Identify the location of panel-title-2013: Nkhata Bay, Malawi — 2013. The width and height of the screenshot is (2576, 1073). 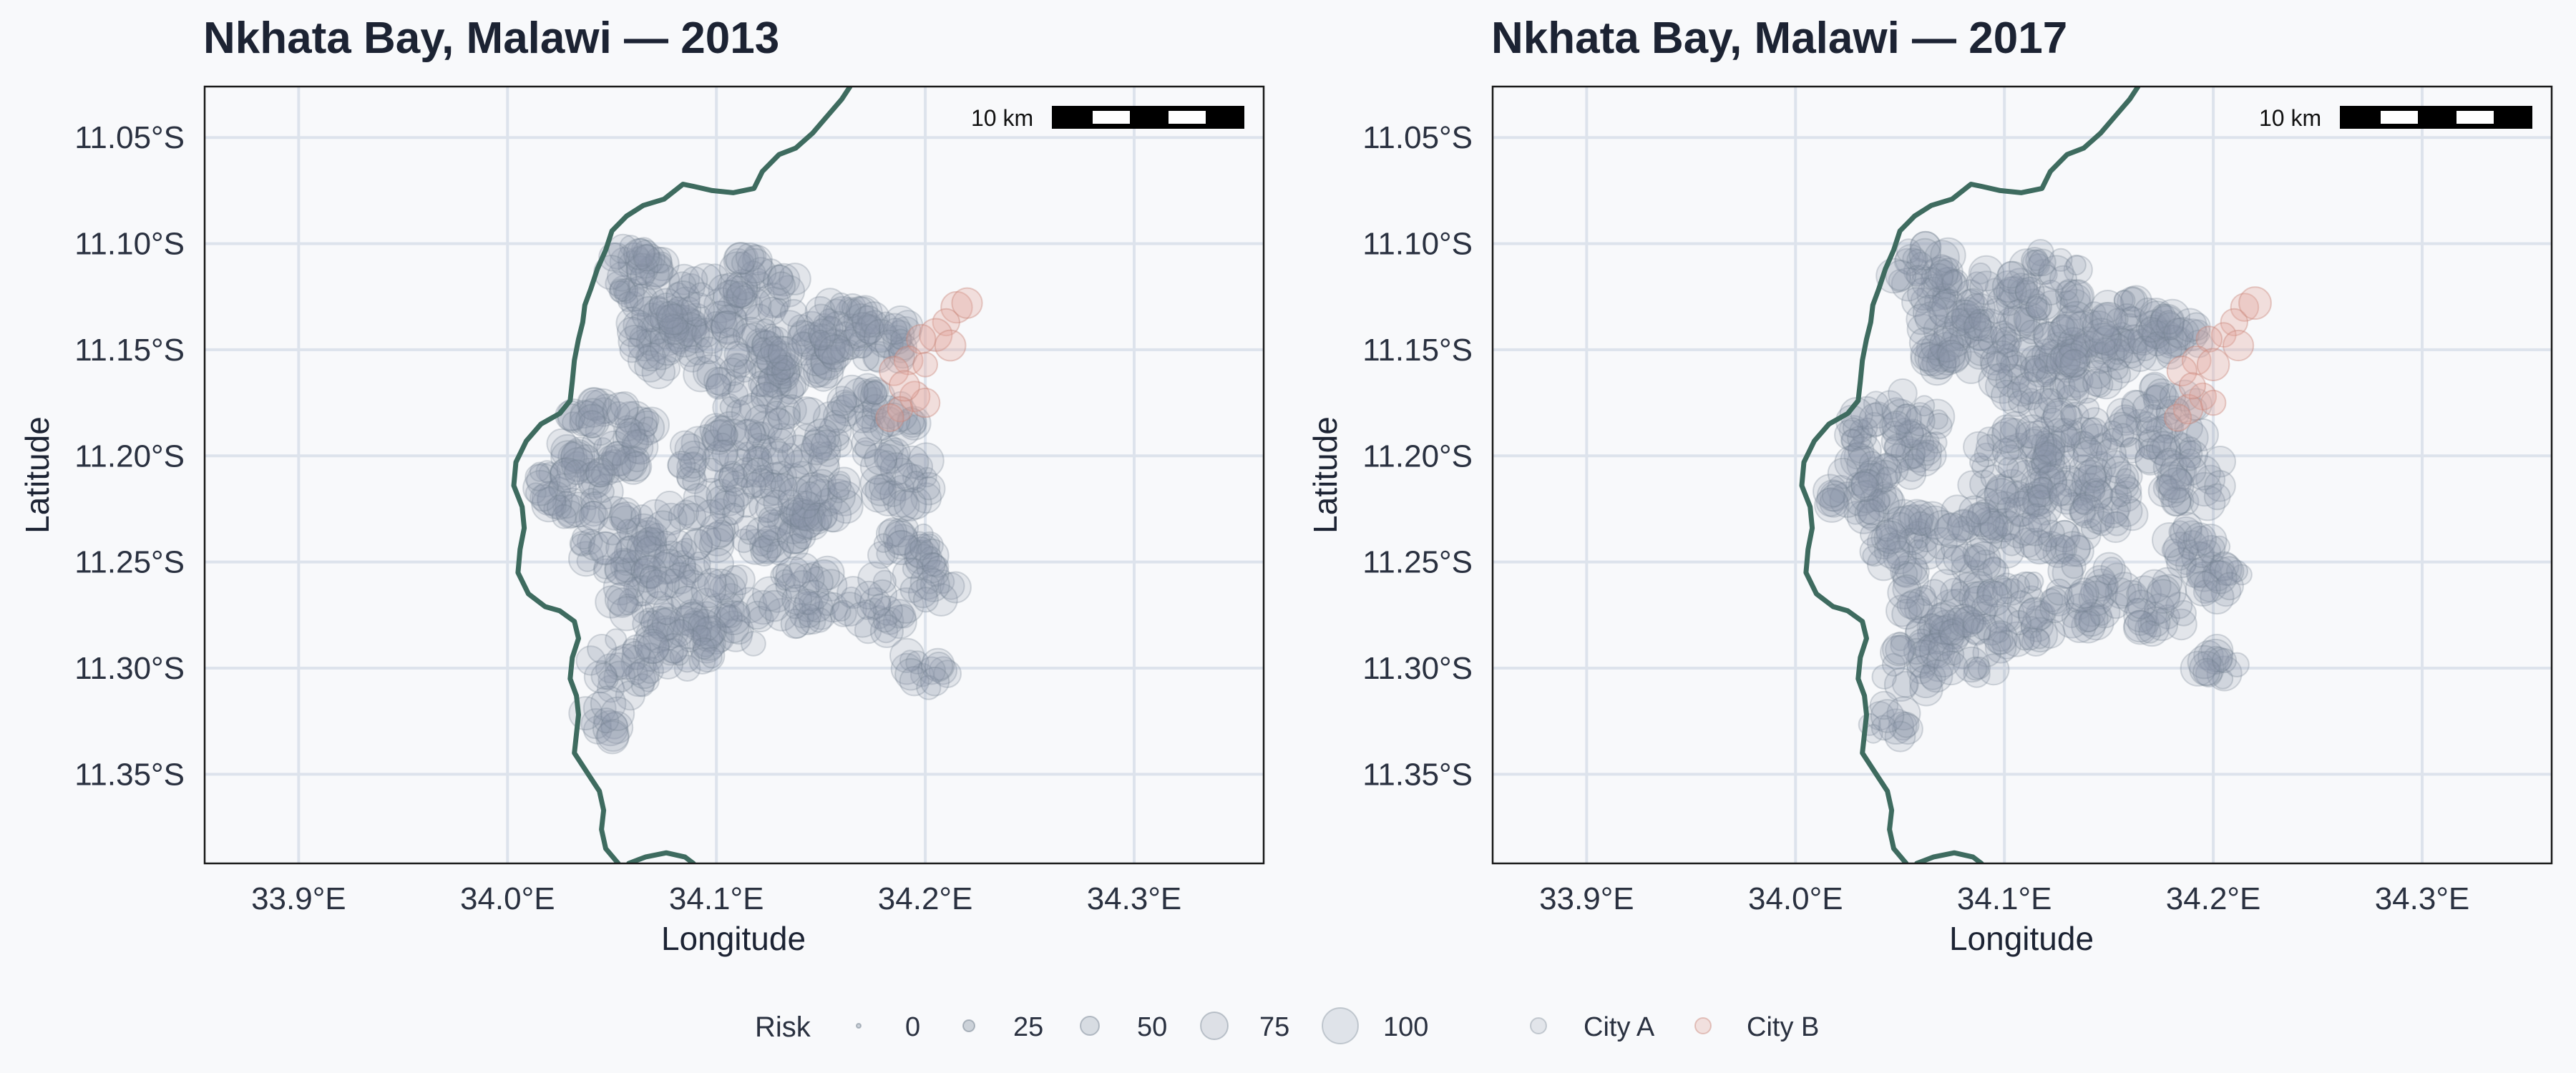
(491, 38).